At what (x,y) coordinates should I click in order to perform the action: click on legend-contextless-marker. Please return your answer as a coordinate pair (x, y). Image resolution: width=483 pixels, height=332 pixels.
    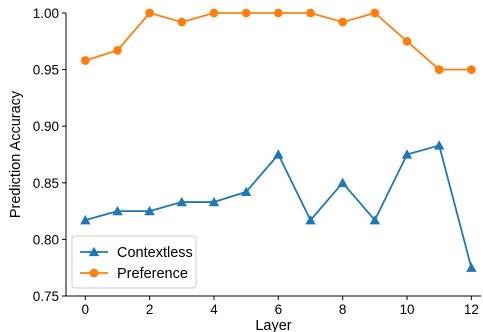
    Looking at the image, I should click on (94, 251).